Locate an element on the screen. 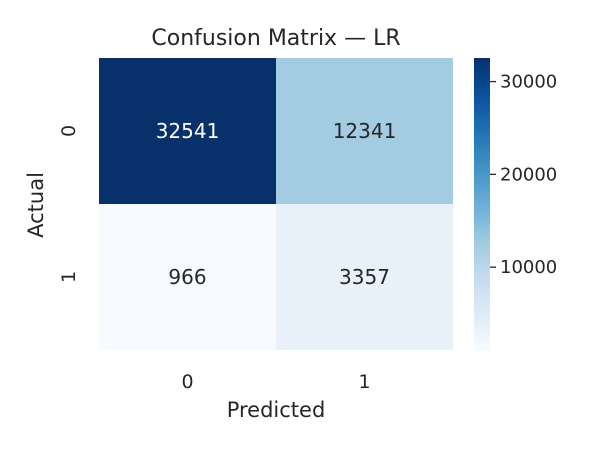 This screenshot has width=600, height=450. colorbar-ticks: 10000 20000 30000 is located at coordinates (523, 175).